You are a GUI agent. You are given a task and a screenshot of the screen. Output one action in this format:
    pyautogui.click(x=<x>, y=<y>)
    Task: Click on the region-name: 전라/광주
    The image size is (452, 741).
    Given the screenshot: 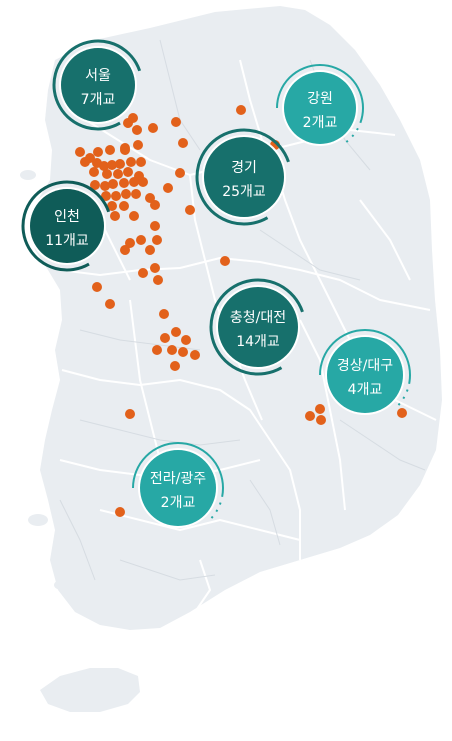 What is the action you would take?
    pyautogui.click(x=178, y=479)
    